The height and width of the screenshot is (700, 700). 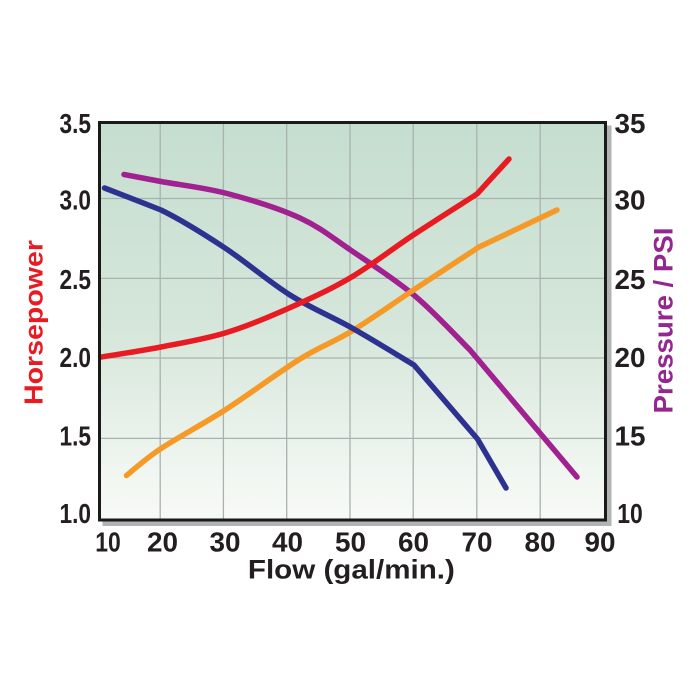 What do you see at coordinates (413, 542) in the screenshot?
I see `svg-text: 60` at bounding box center [413, 542].